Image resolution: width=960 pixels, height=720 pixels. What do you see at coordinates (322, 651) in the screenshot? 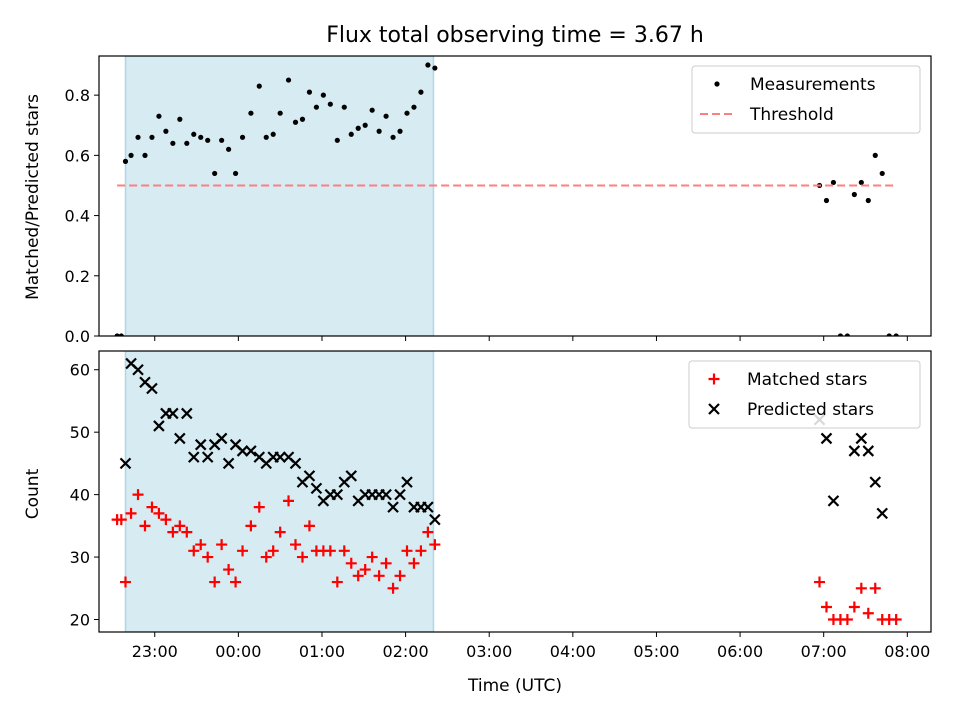
I see `x-tick-label: 01:00` at bounding box center [322, 651].